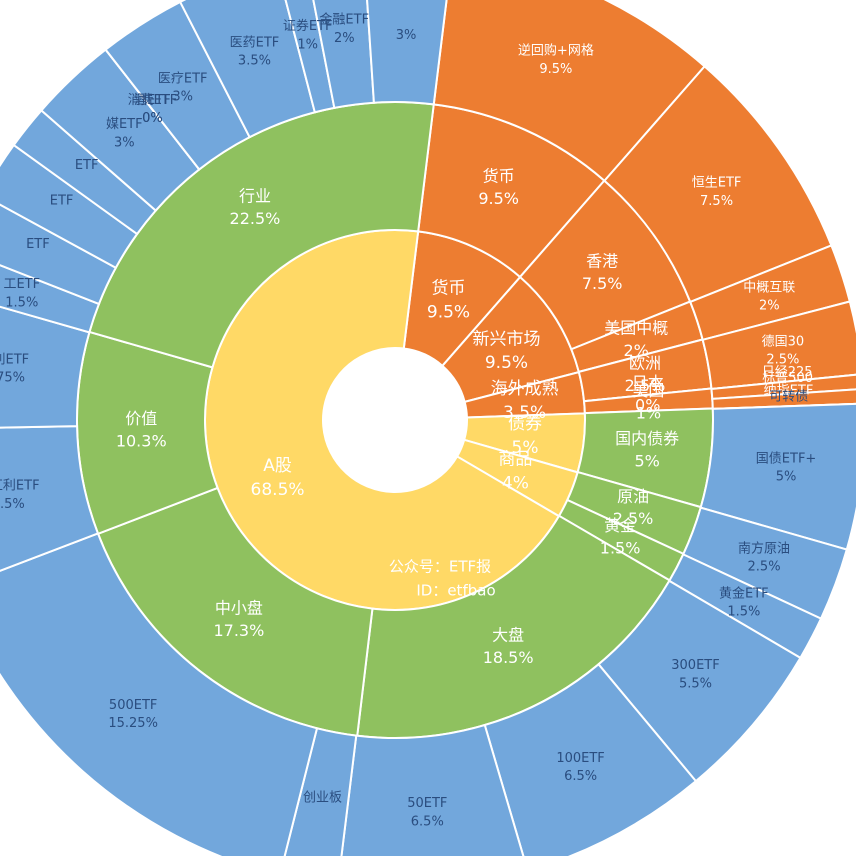 The image size is (856, 856). Describe the element at coordinates (277, 466) in the screenshot. I see `segment-label: A股` at that location.